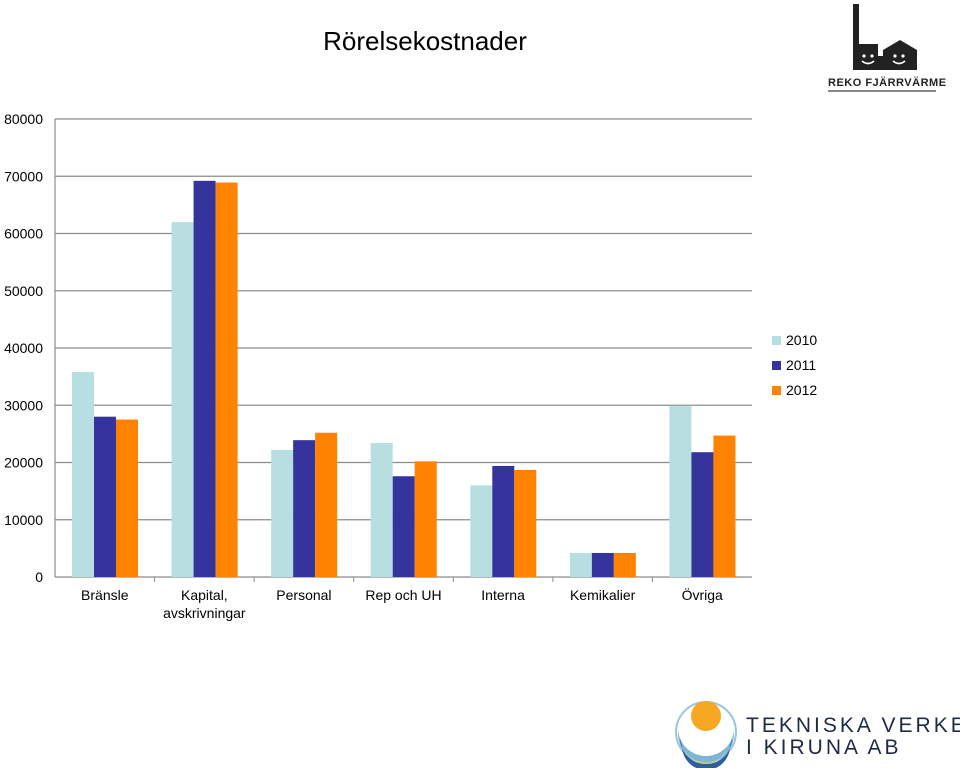 This screenshot has height=773, width=960. Describe the element at coordinates (23, 520) in the screenshot. I see `y-tick-label: 10000` at that location.